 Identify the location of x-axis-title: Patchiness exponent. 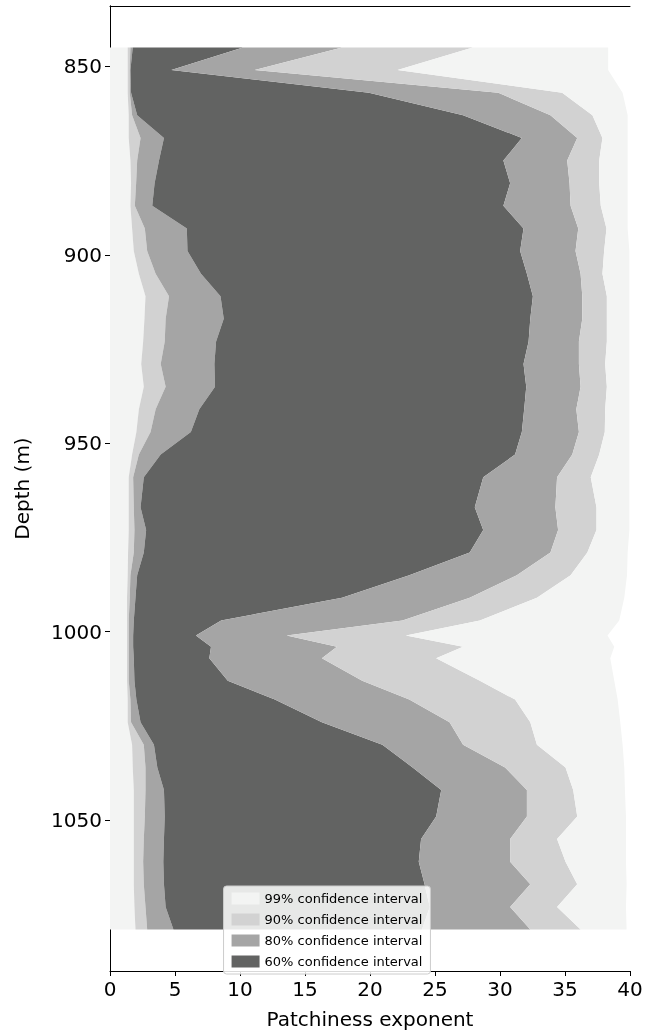
(370, 1019).